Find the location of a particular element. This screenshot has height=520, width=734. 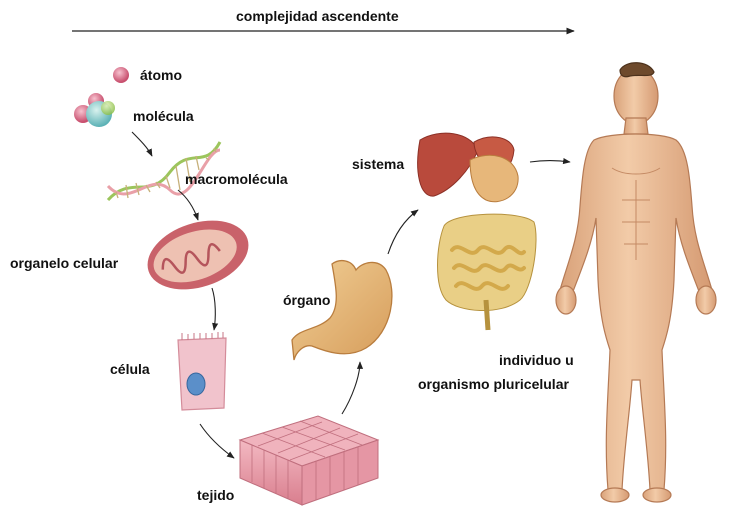

cell-illustration is located at coordinates (202, 371).